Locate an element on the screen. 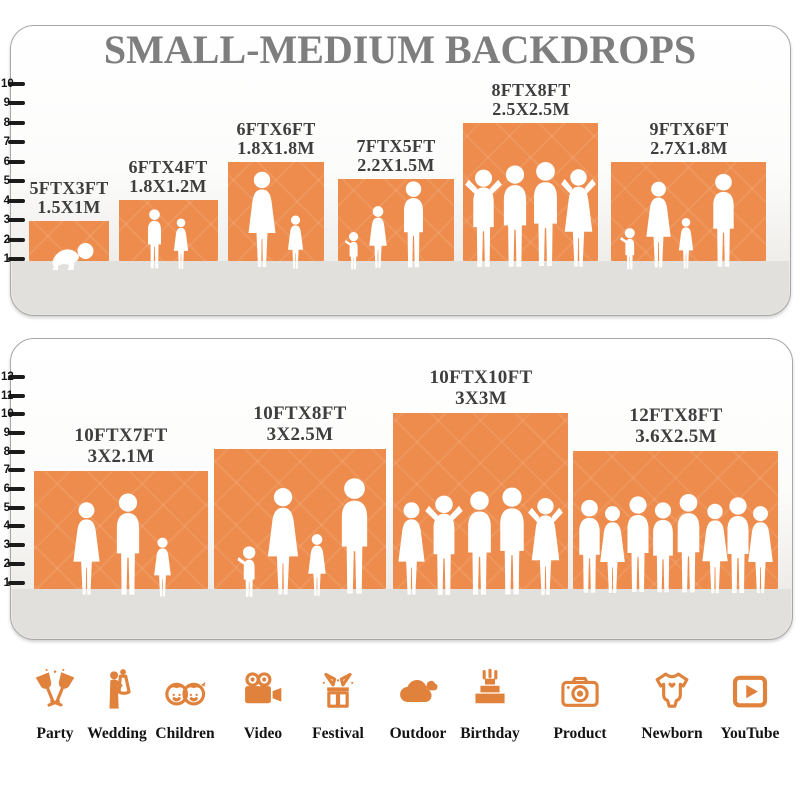  ruler-number: 12 is located at coordinates (7, 377).